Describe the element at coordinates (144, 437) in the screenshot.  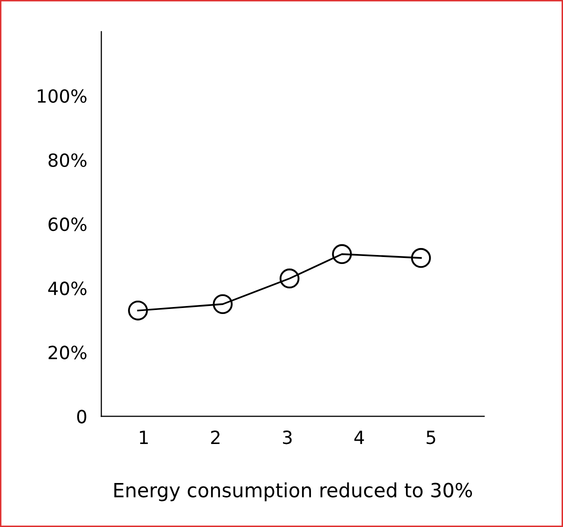
I see `x-tick-label: 1` at that location.